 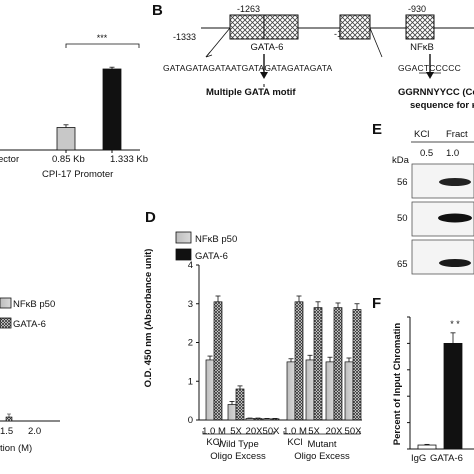 I want to click on a-xlabel: CPI-17 Promoter, so click(x=77, y=174).